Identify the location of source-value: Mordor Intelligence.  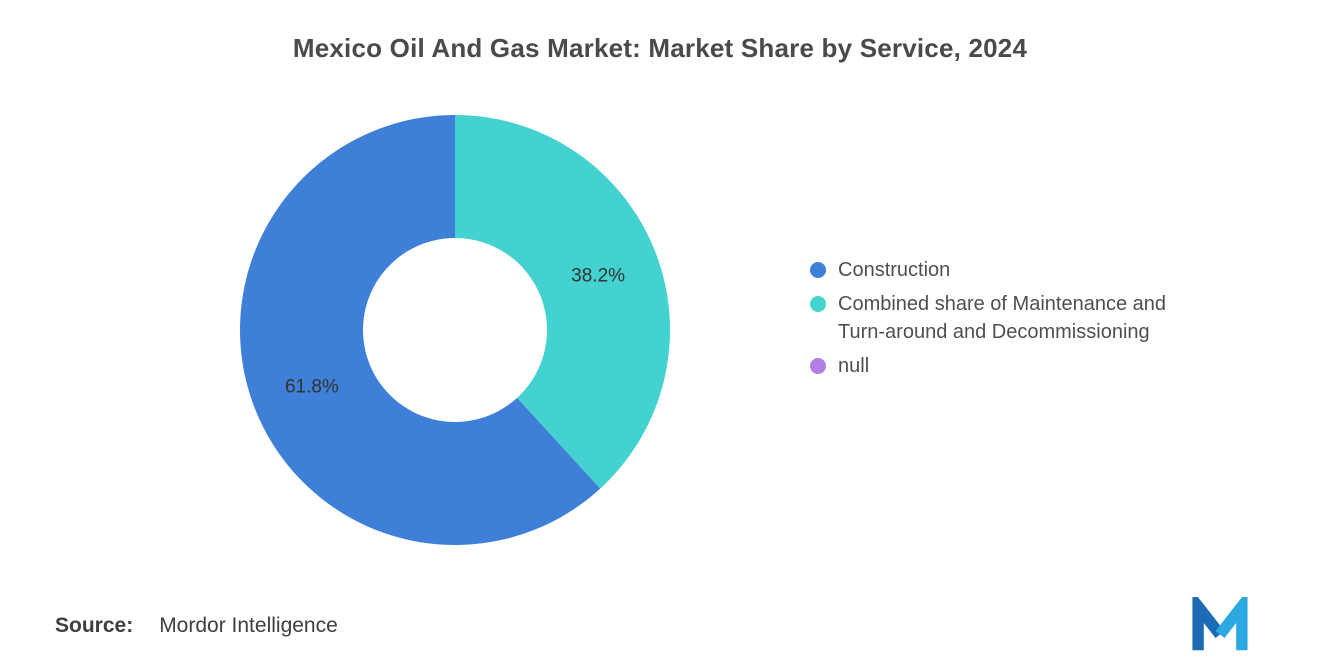
(248, 625).